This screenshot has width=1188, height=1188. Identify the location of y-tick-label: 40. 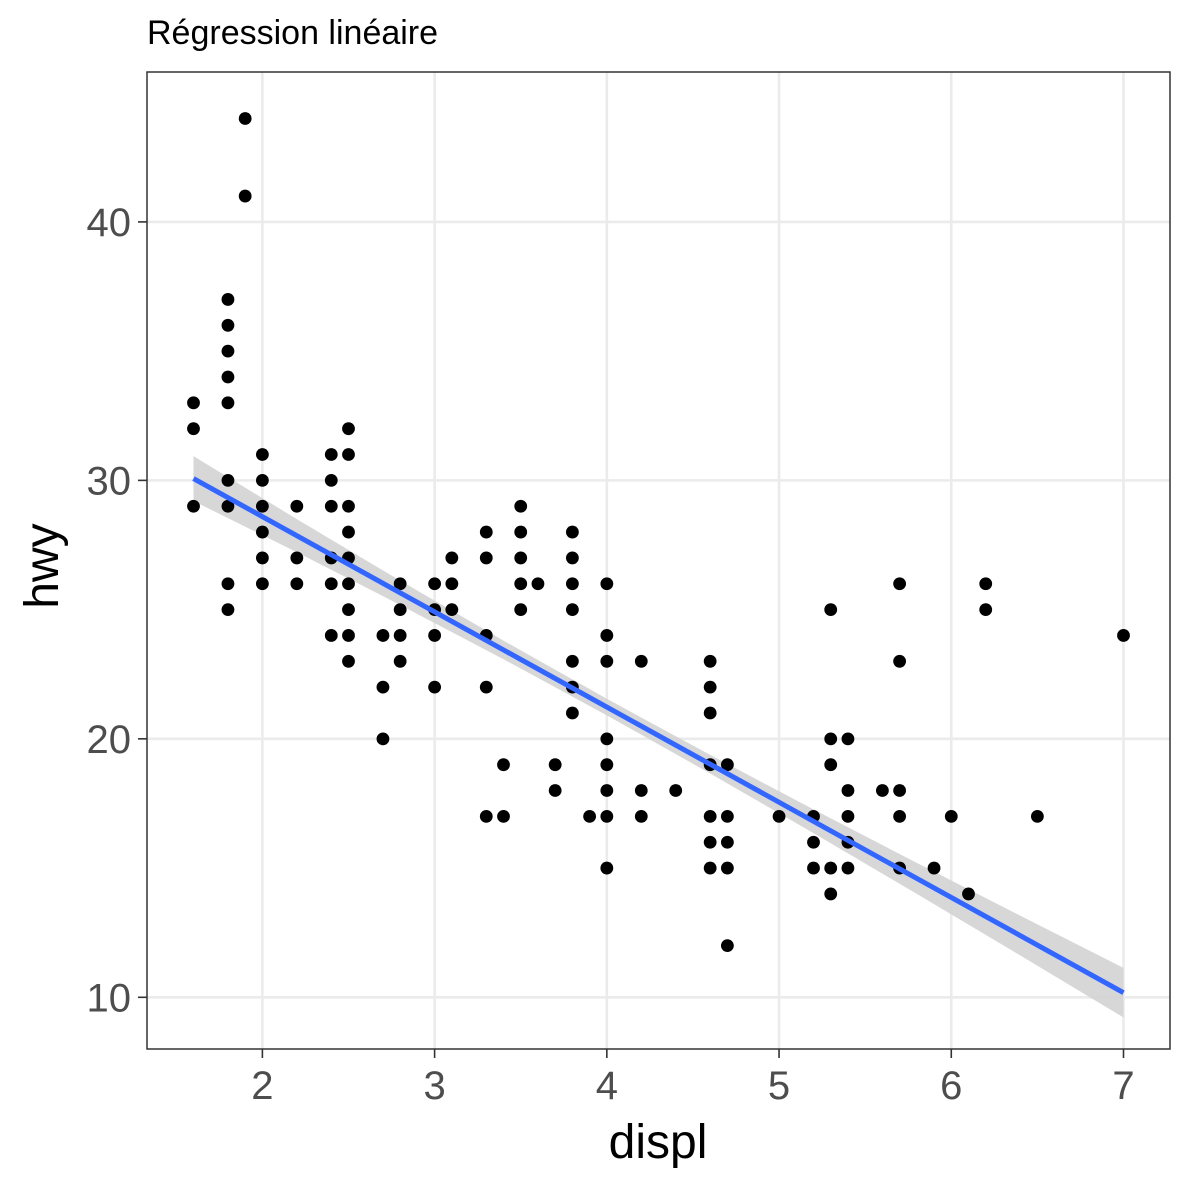
(109, 223).